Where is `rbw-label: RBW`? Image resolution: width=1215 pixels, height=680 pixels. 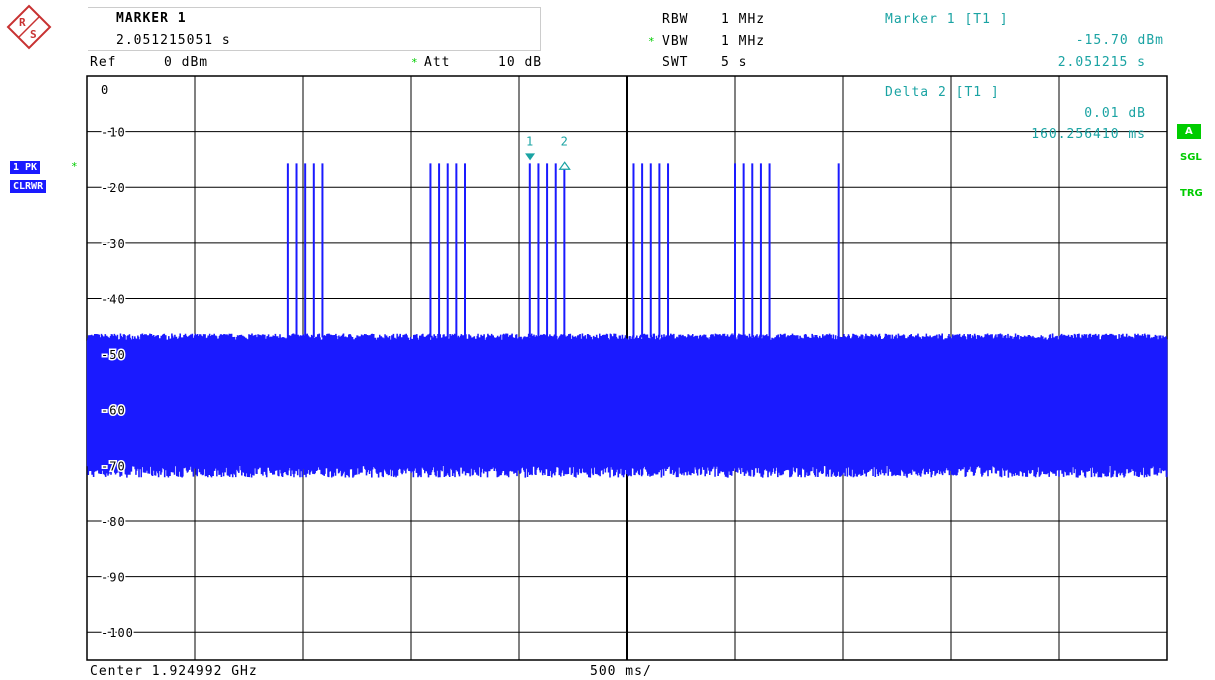
rbw-label: RBW is located at coordinates (675, 19).